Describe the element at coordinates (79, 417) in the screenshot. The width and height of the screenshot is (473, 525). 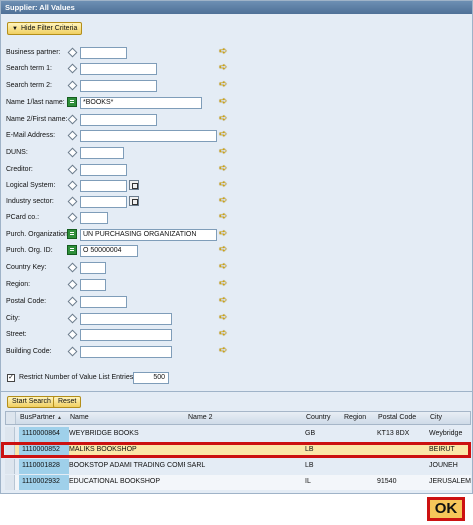
I see `column-header-label: Name` at that location.